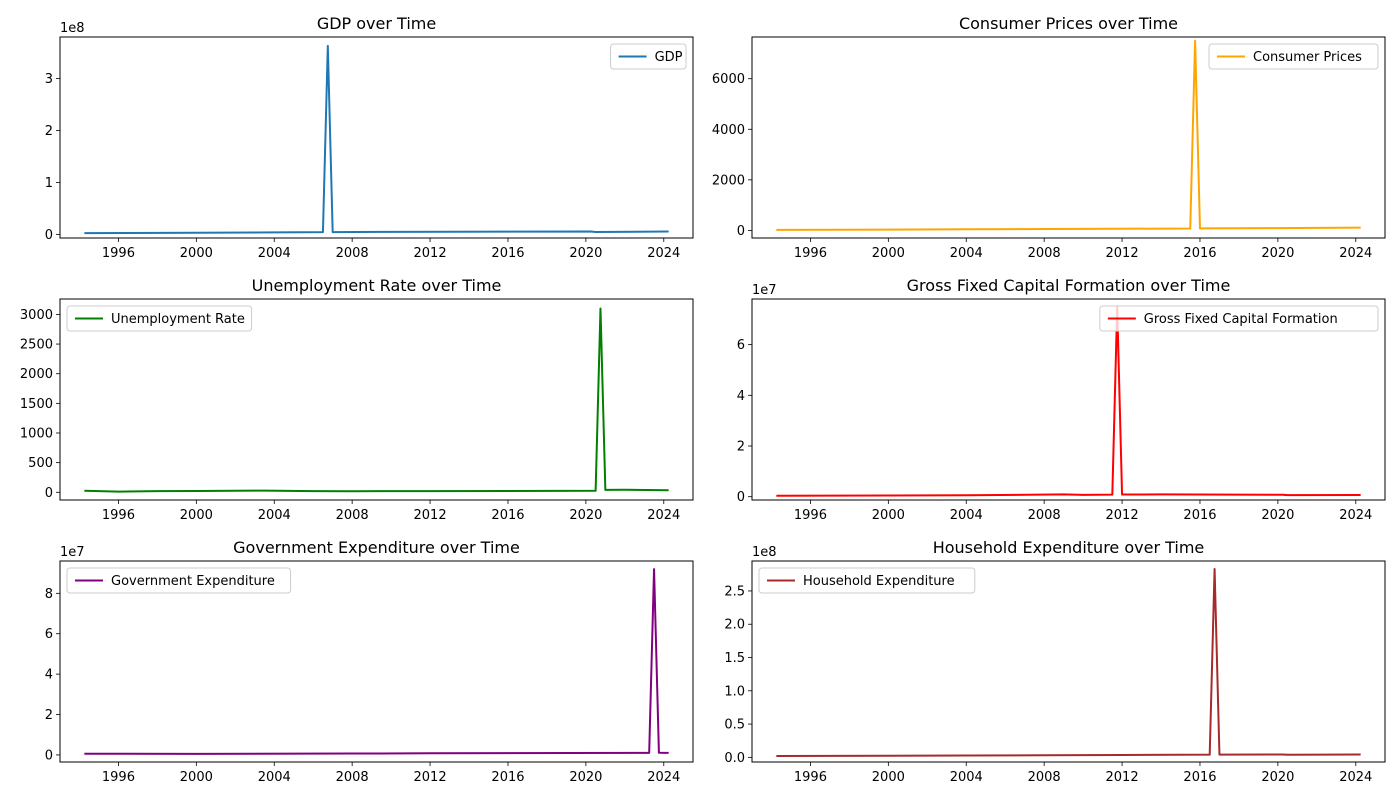 The height and width of the screenshot is (800, 1400). I want to click on legend-label: Government Expenditure, so click(193, 581).